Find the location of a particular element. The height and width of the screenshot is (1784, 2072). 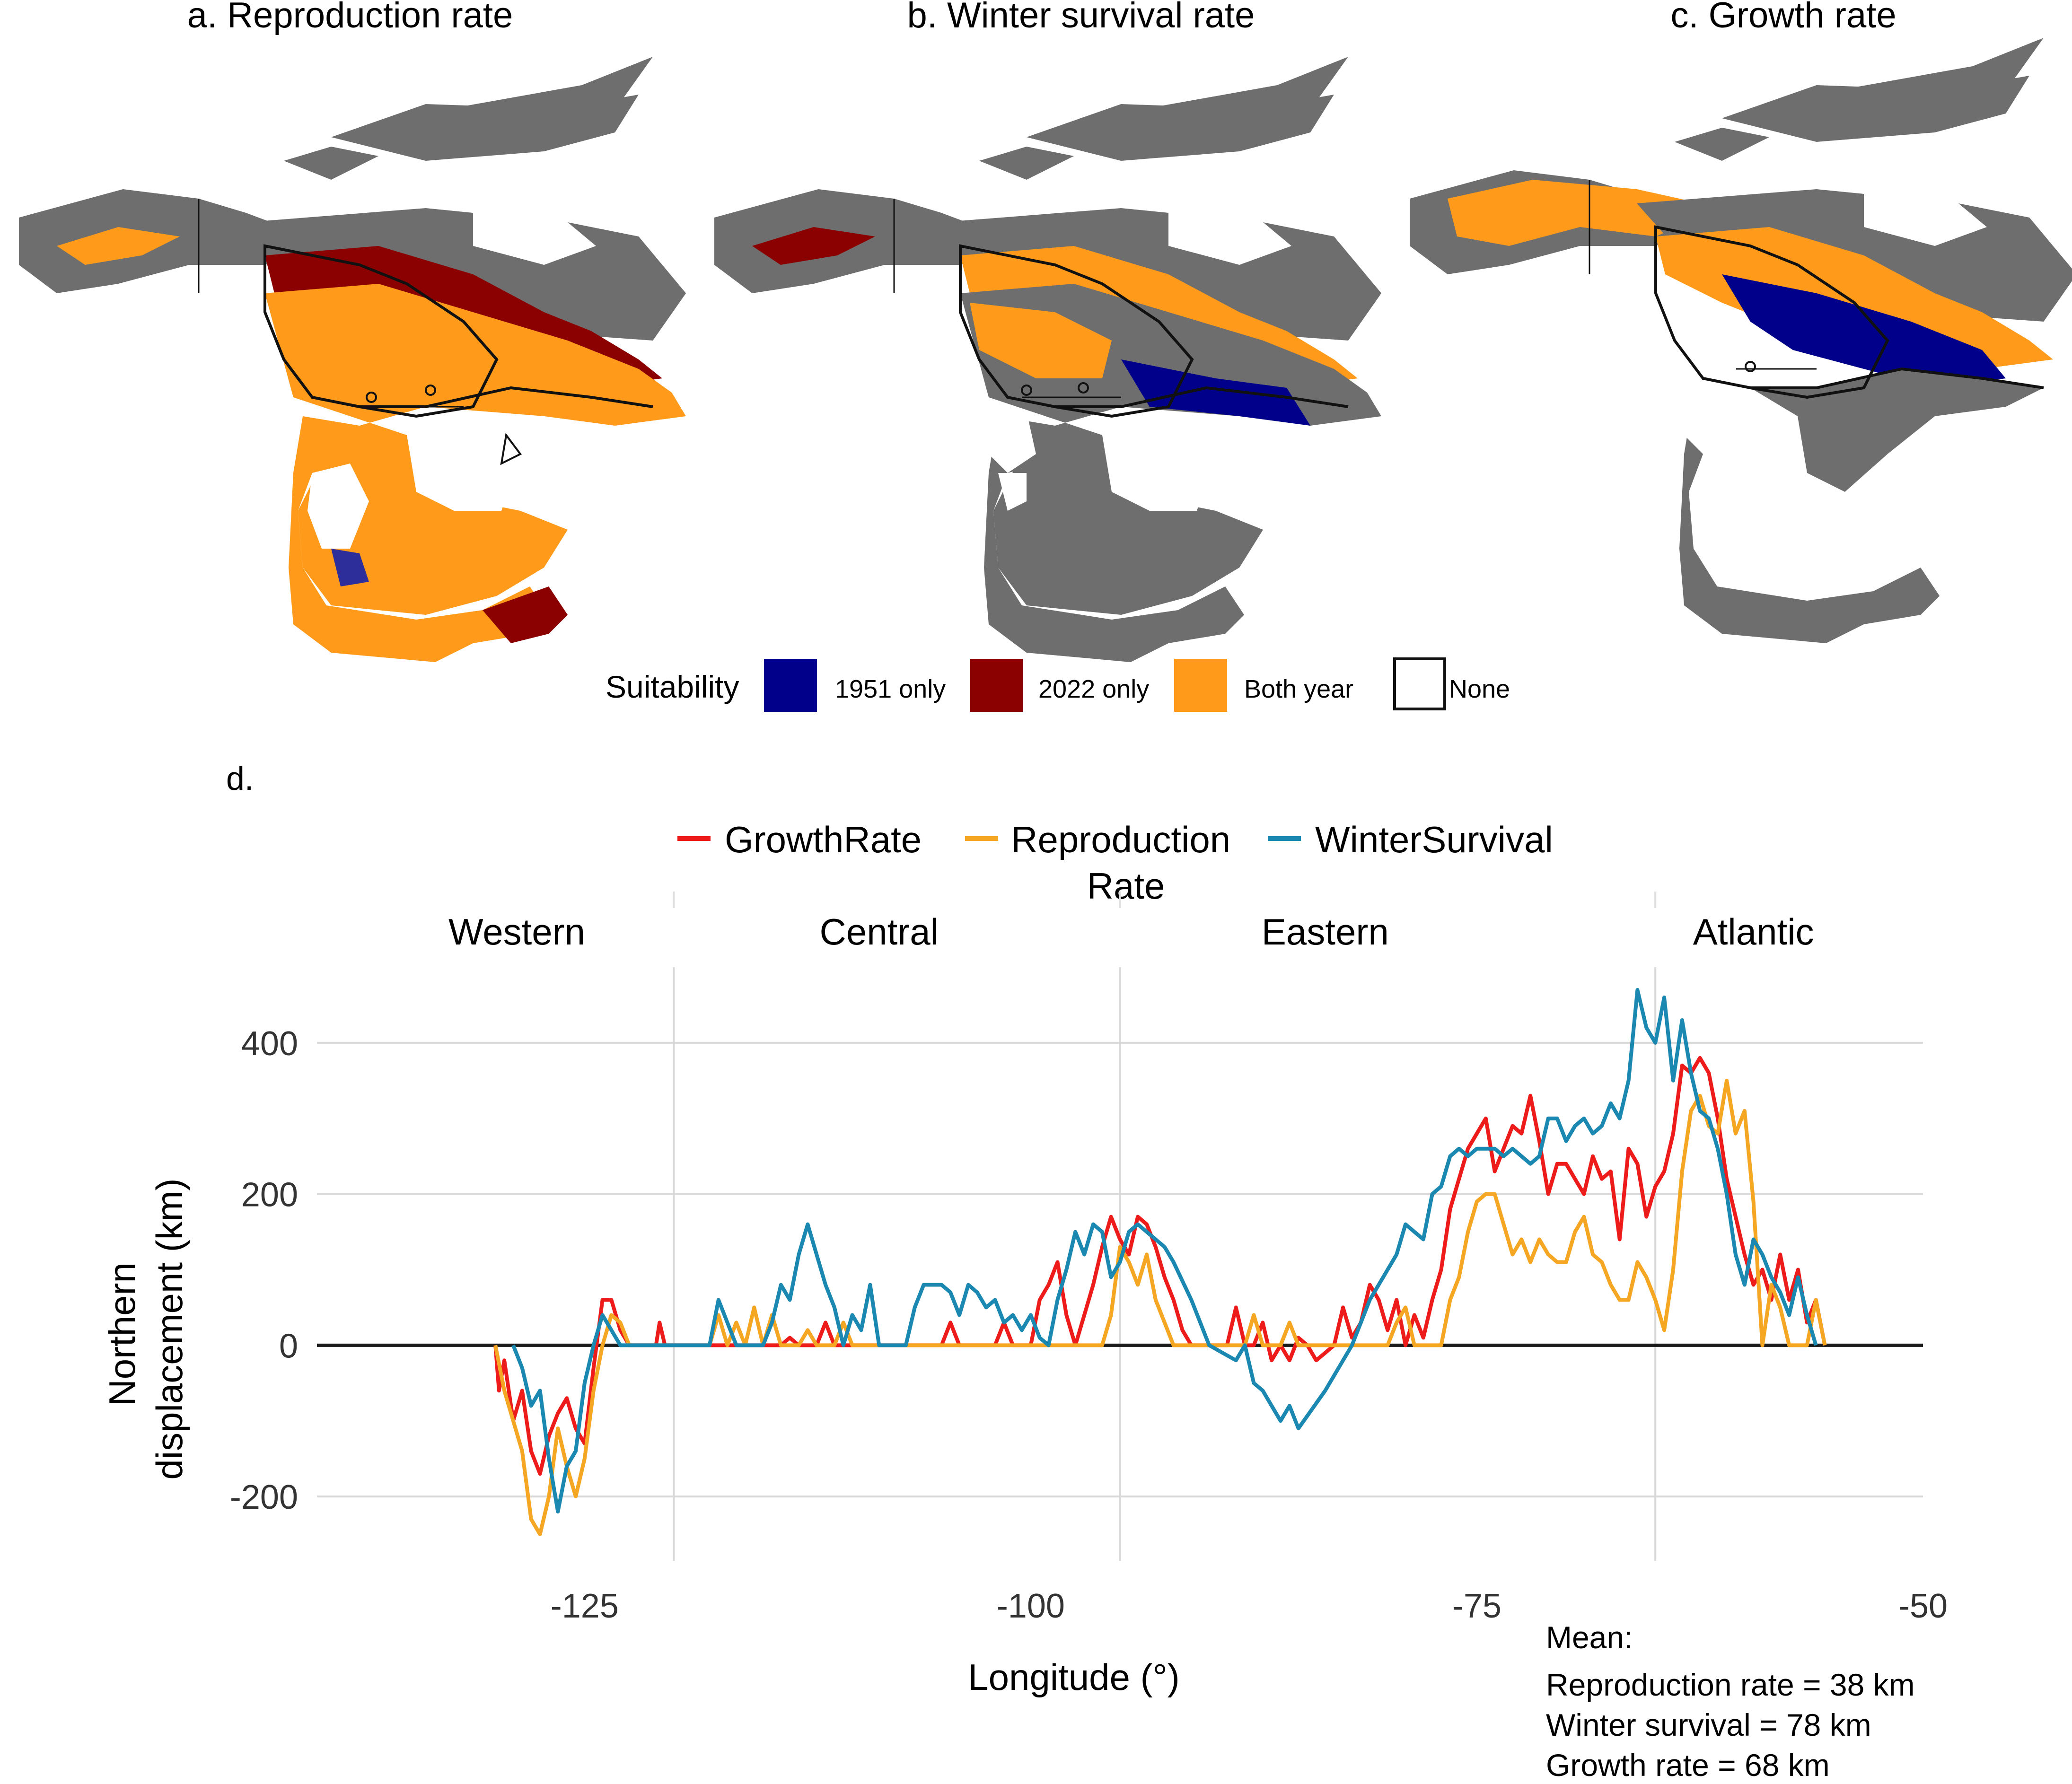

map-b is located at coordinates (1047, 360).